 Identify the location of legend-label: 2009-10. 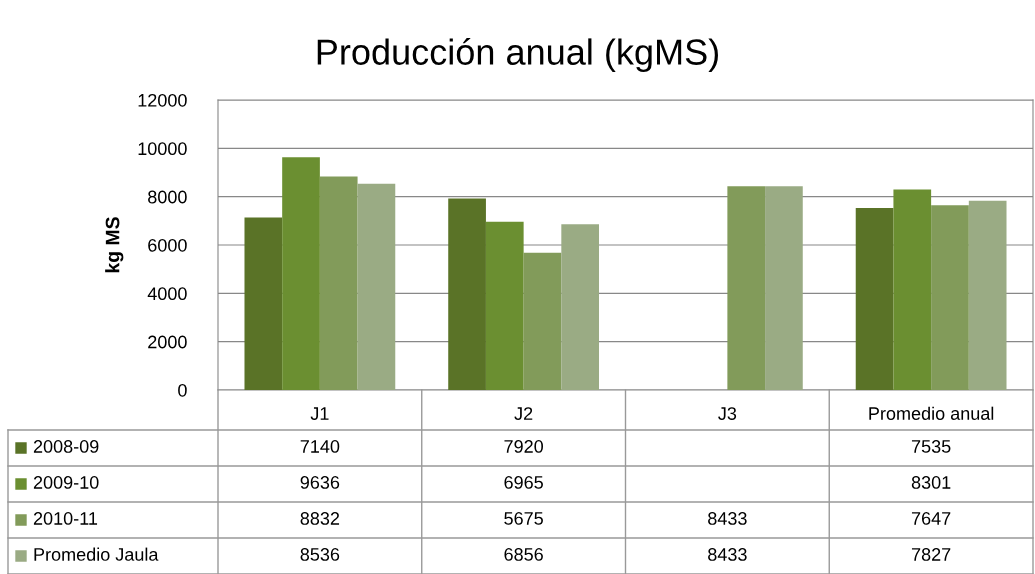
(66, 482).